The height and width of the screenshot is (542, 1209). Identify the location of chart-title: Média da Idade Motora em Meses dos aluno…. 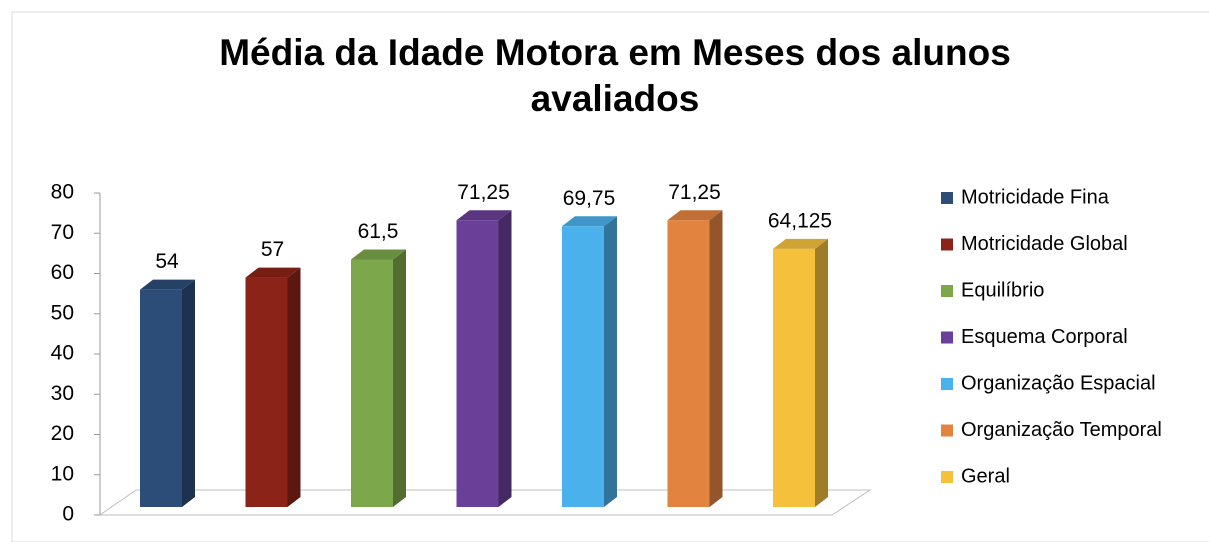
(615, 75).